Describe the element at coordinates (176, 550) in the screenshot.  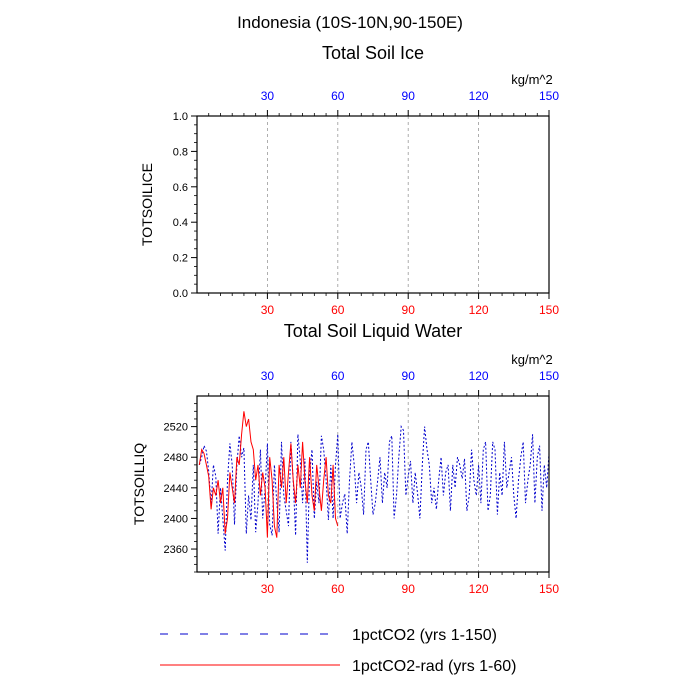
I see `y-tick-label: 2360` at that location.